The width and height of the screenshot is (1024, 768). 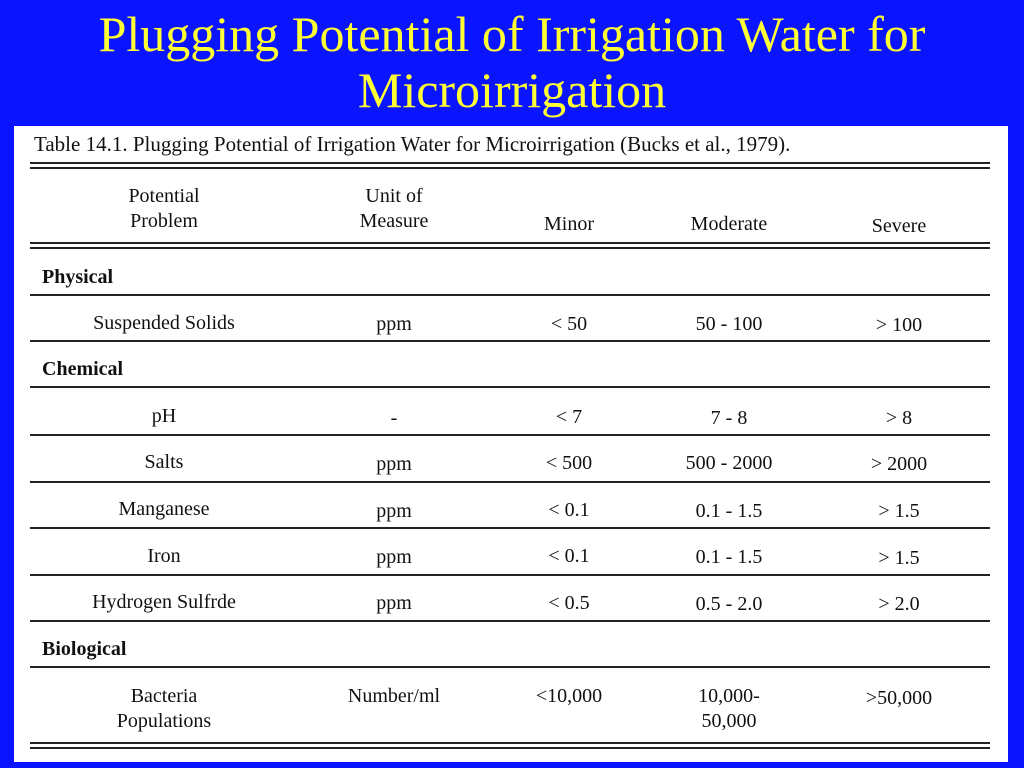 What do you see at coordinates (394, 221) in the screenshot?
I see `header-unit-line-2: Measure` at bounding box center [394, 221].